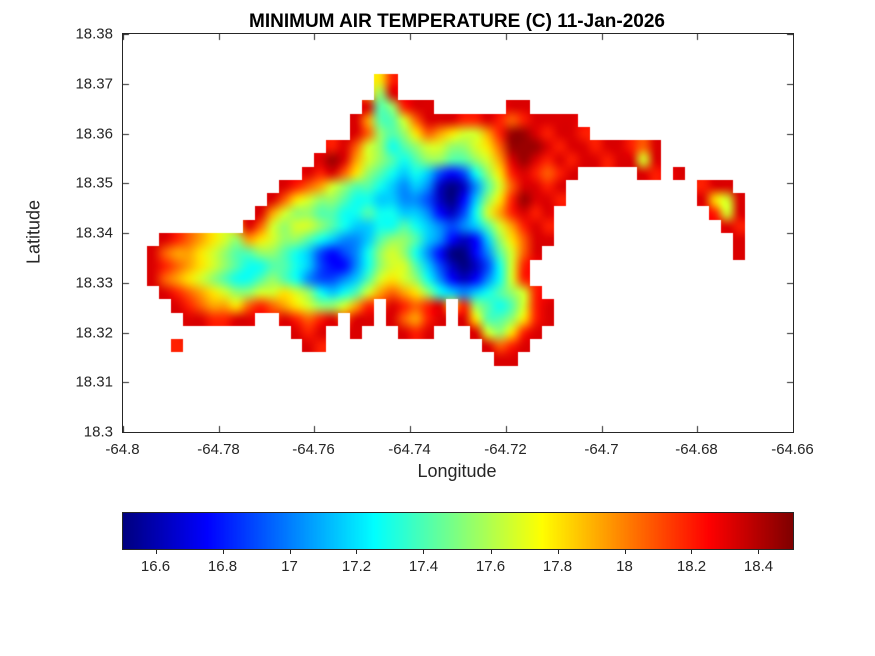 The height and width of the screenshot is (656, 875). Describe the element at coordinates (505, 449) in the screenshot. I see `x-tick-label: -64.72` at that location.